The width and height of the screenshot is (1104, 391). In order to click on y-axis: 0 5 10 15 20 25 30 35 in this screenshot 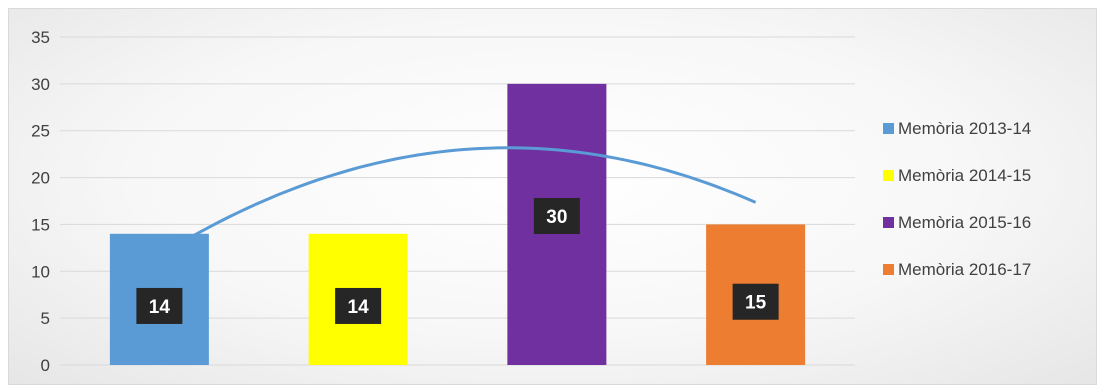, I will do `click(40, 201)`.